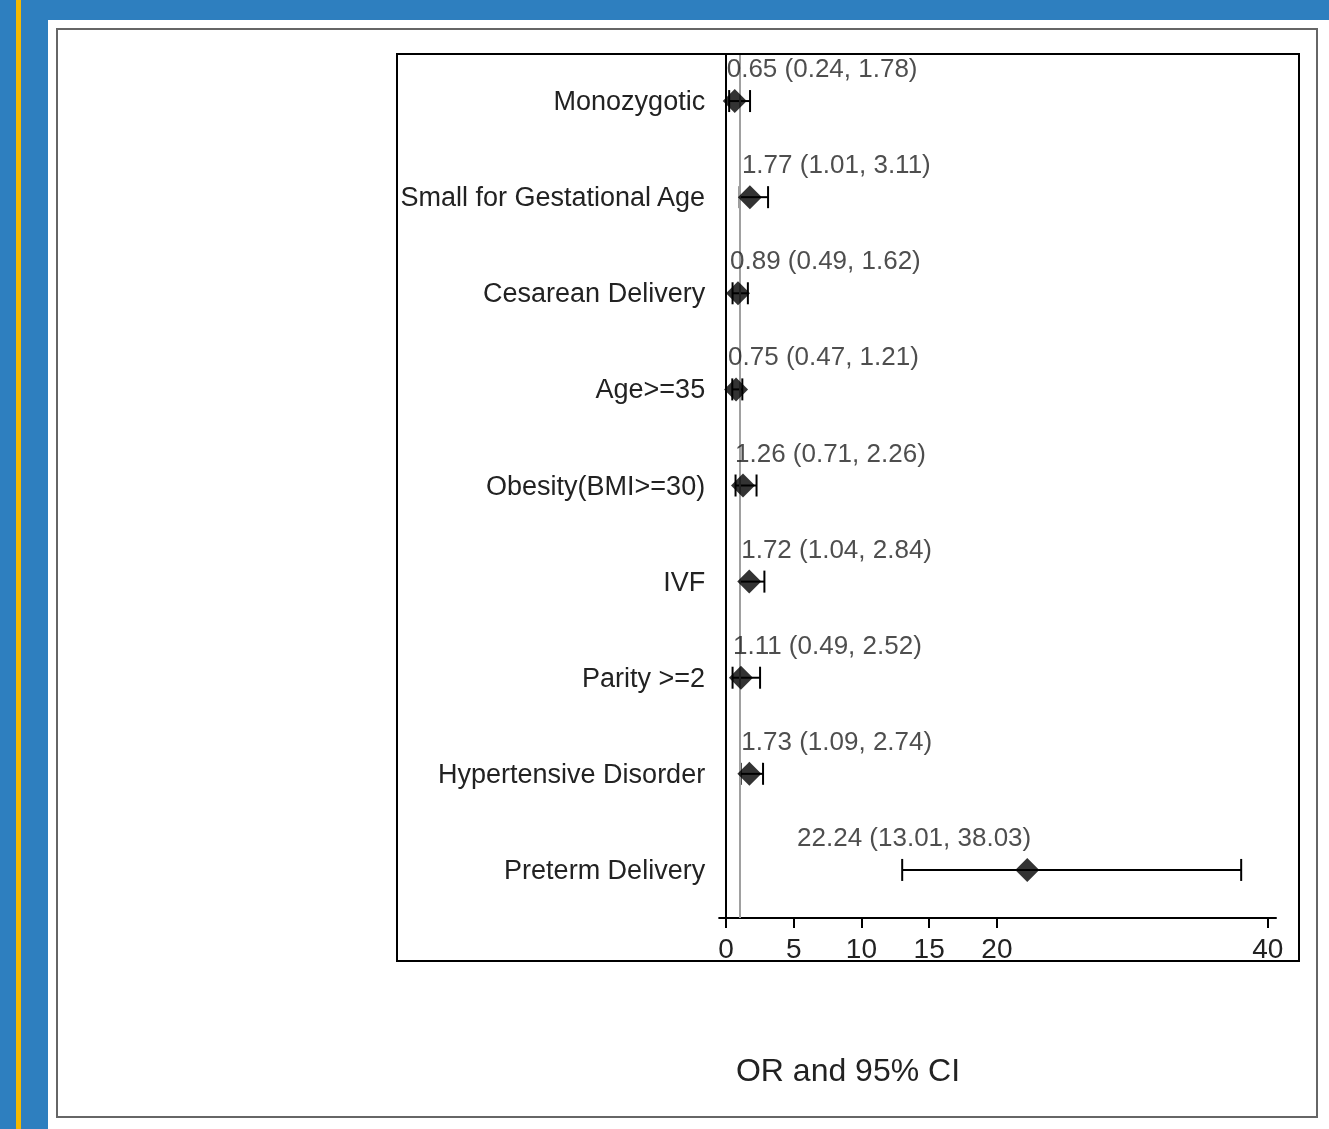 The width and height of the screenshot is (1329, 1129). I want to click on y-tick-label: Hypertensive Disorder, so click(572, 773).